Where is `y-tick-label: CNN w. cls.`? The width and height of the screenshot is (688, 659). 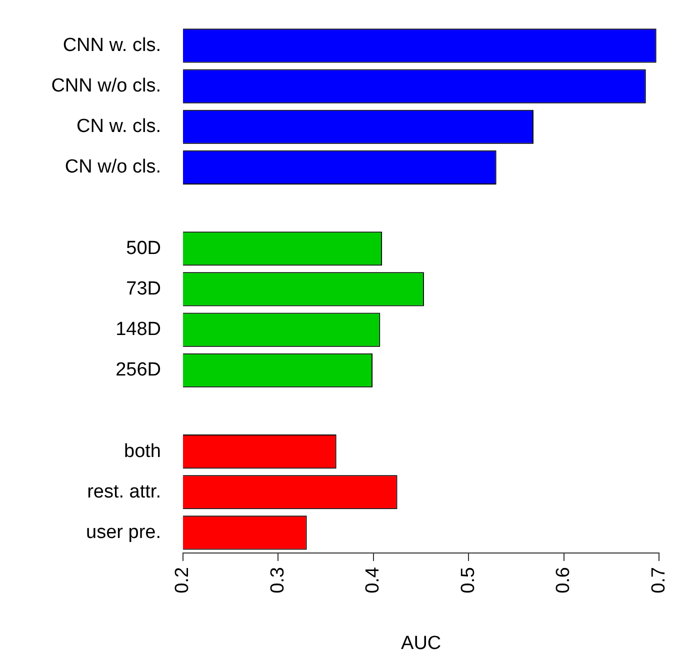 y-tick-label: CNN w. cls. is located at coordinates (111, 45).